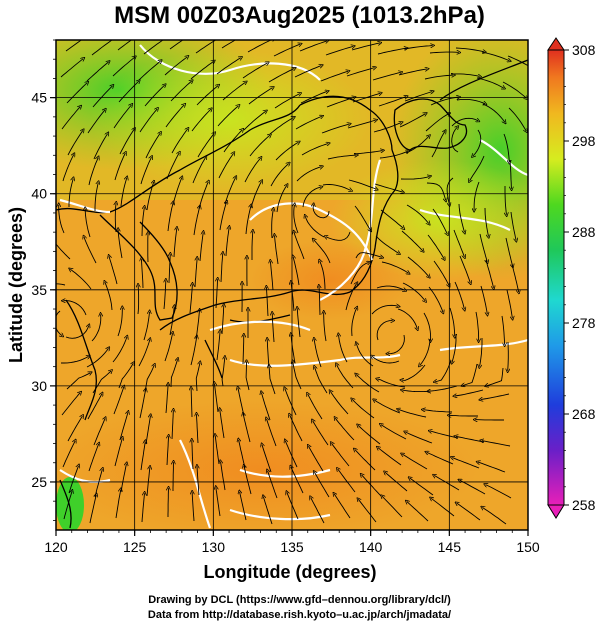  What do you see at coordinates (214, 547) in the screenshot?
I see `x-tick-label: 130` at bounding box center [214, 547].